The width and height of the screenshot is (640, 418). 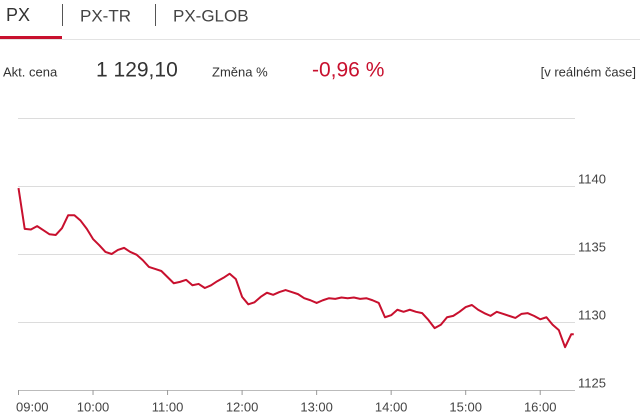 I want to click on x-tick-label: 10:00, so click(x=93, y=406).